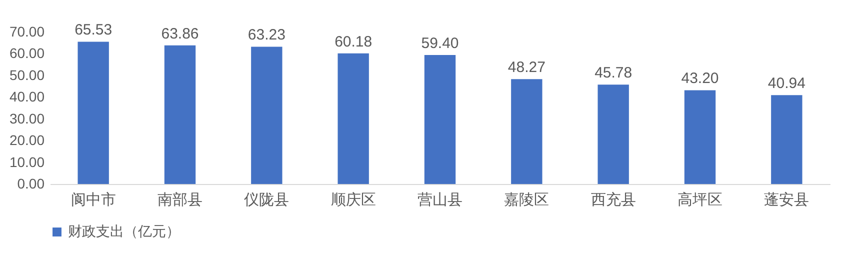 The width and height of the screenshot is (865, 269). What do you see at coordinates (27, 118) in the screenshot?
I see `y-tick-label: 30.00` at bounding box center [27, 118].